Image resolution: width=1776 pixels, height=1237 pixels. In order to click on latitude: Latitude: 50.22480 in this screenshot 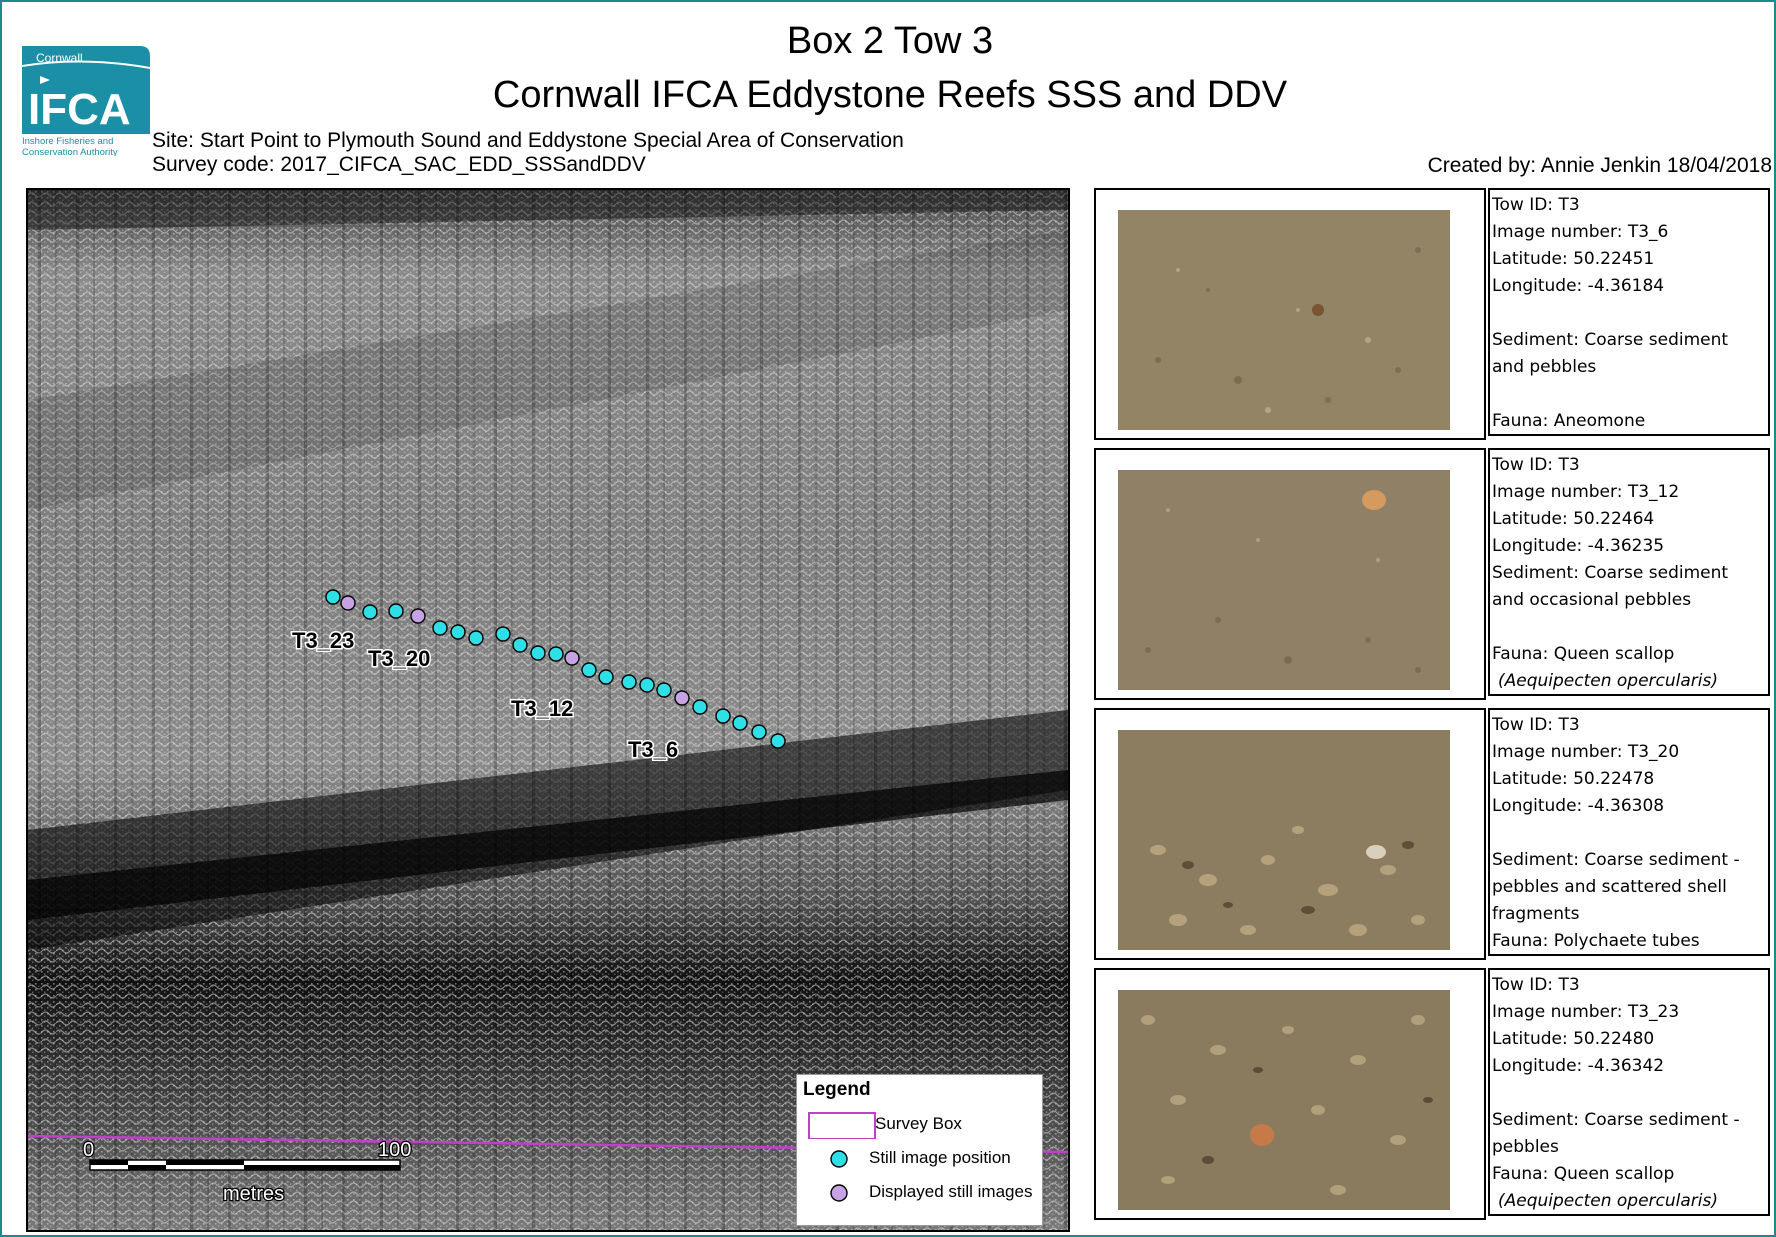, I will do `click(1573, 1039)`.